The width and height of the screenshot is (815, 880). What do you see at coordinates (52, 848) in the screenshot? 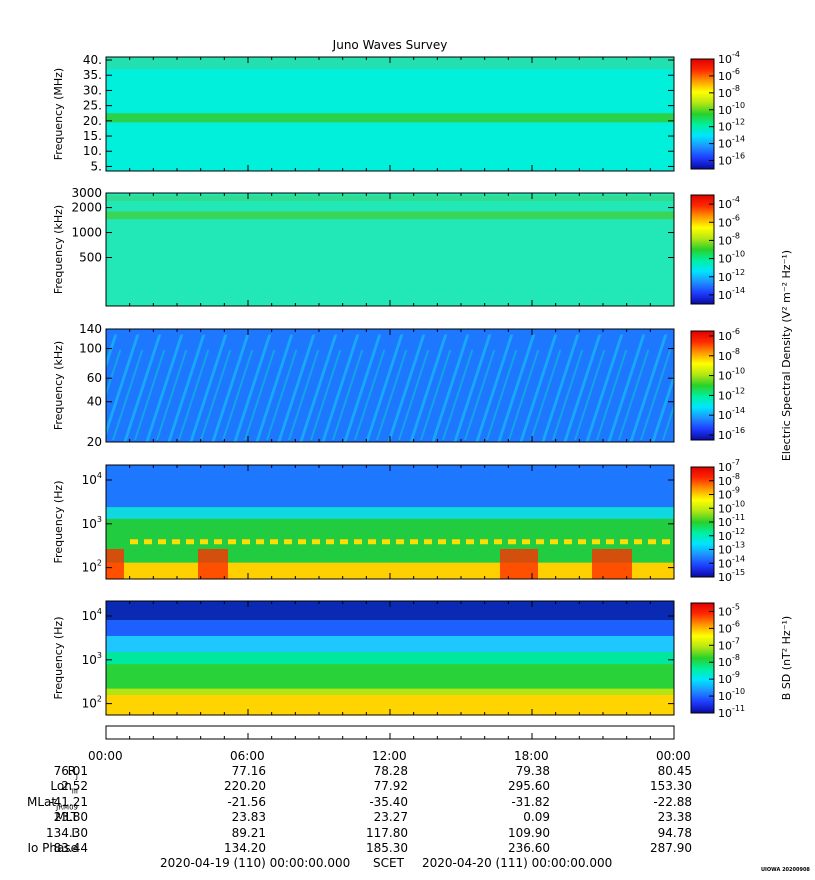
I see `ephemeris-label: Io Phase` at bounding box center [52, 848].